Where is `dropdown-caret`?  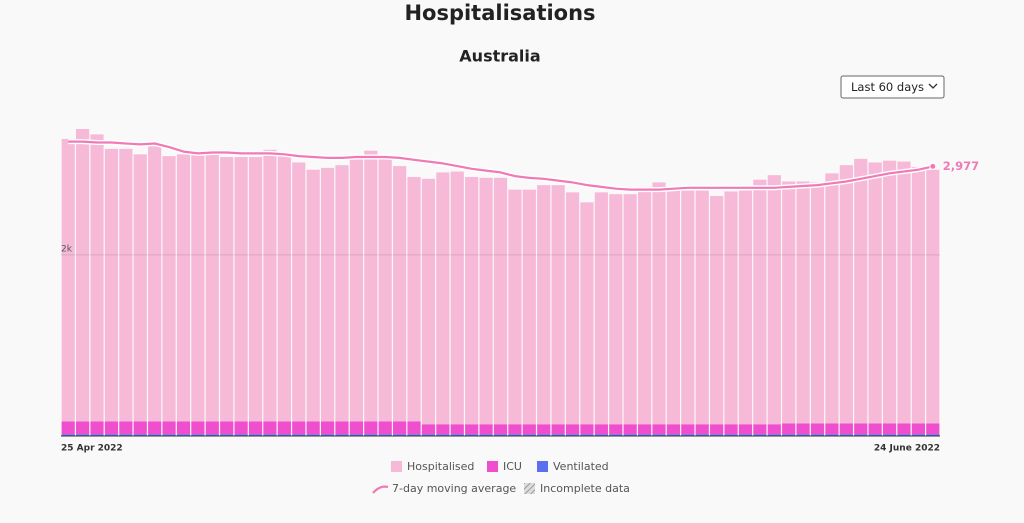
dropdown-caret is located at coordinates (933, 86).